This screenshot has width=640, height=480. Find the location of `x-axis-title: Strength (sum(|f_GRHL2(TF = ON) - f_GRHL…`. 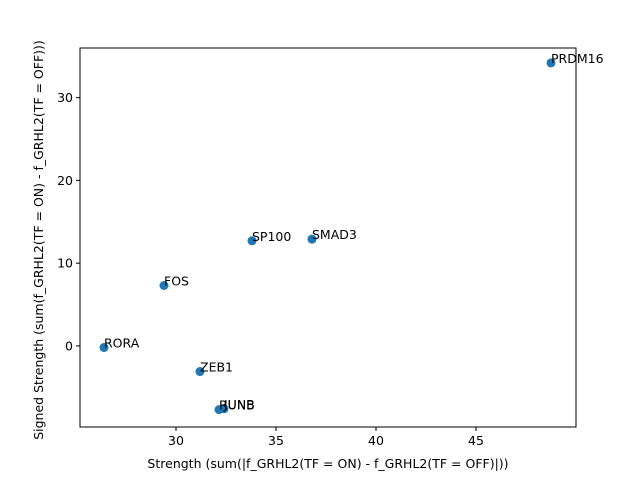

x-axis-title: Strength (sum(|f_GRHL2(TF = ON) - f_GRHL… is located at coordinates (327, 463).